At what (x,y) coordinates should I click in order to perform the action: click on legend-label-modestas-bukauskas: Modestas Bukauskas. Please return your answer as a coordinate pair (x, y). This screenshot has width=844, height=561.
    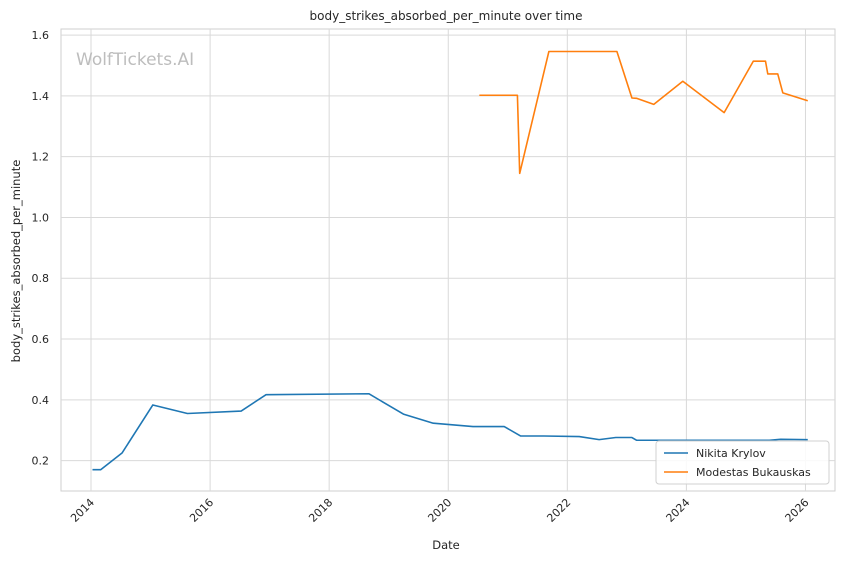
    Looking at the image, I should click on (753, 472).